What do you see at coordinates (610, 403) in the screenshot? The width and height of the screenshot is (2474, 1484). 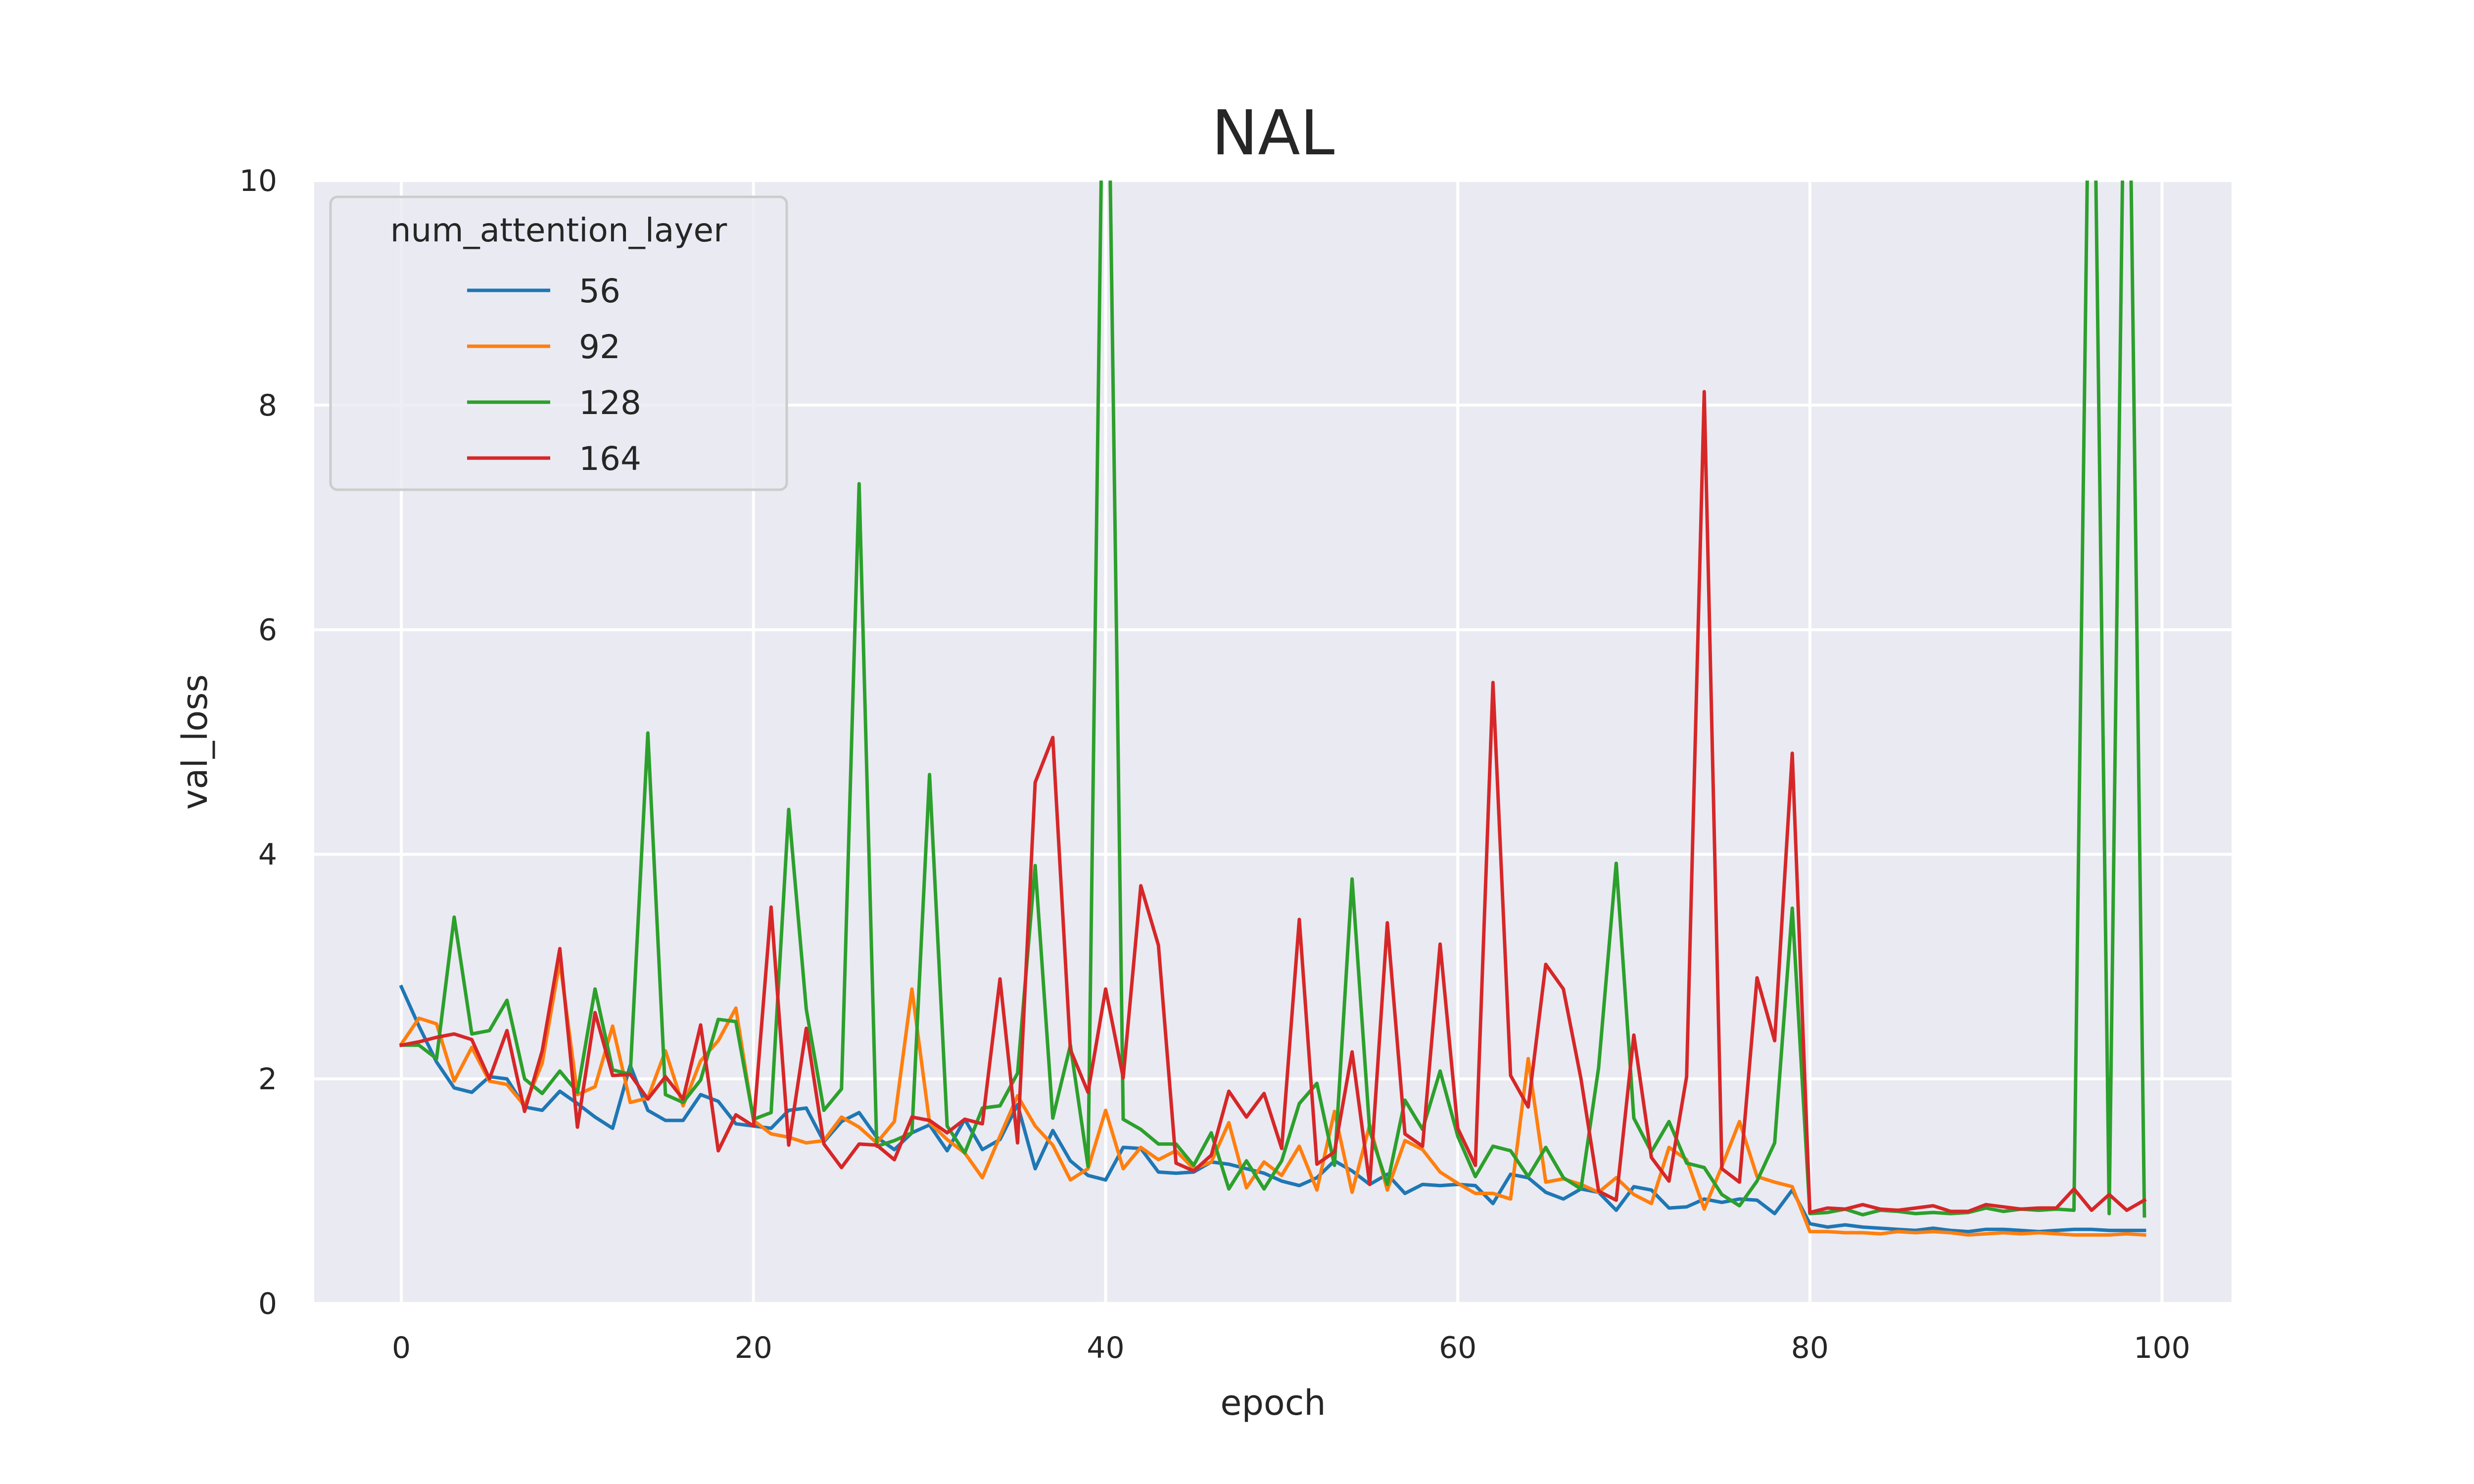 I see `legend-label-128: 128` at bounding box center [610, 403].